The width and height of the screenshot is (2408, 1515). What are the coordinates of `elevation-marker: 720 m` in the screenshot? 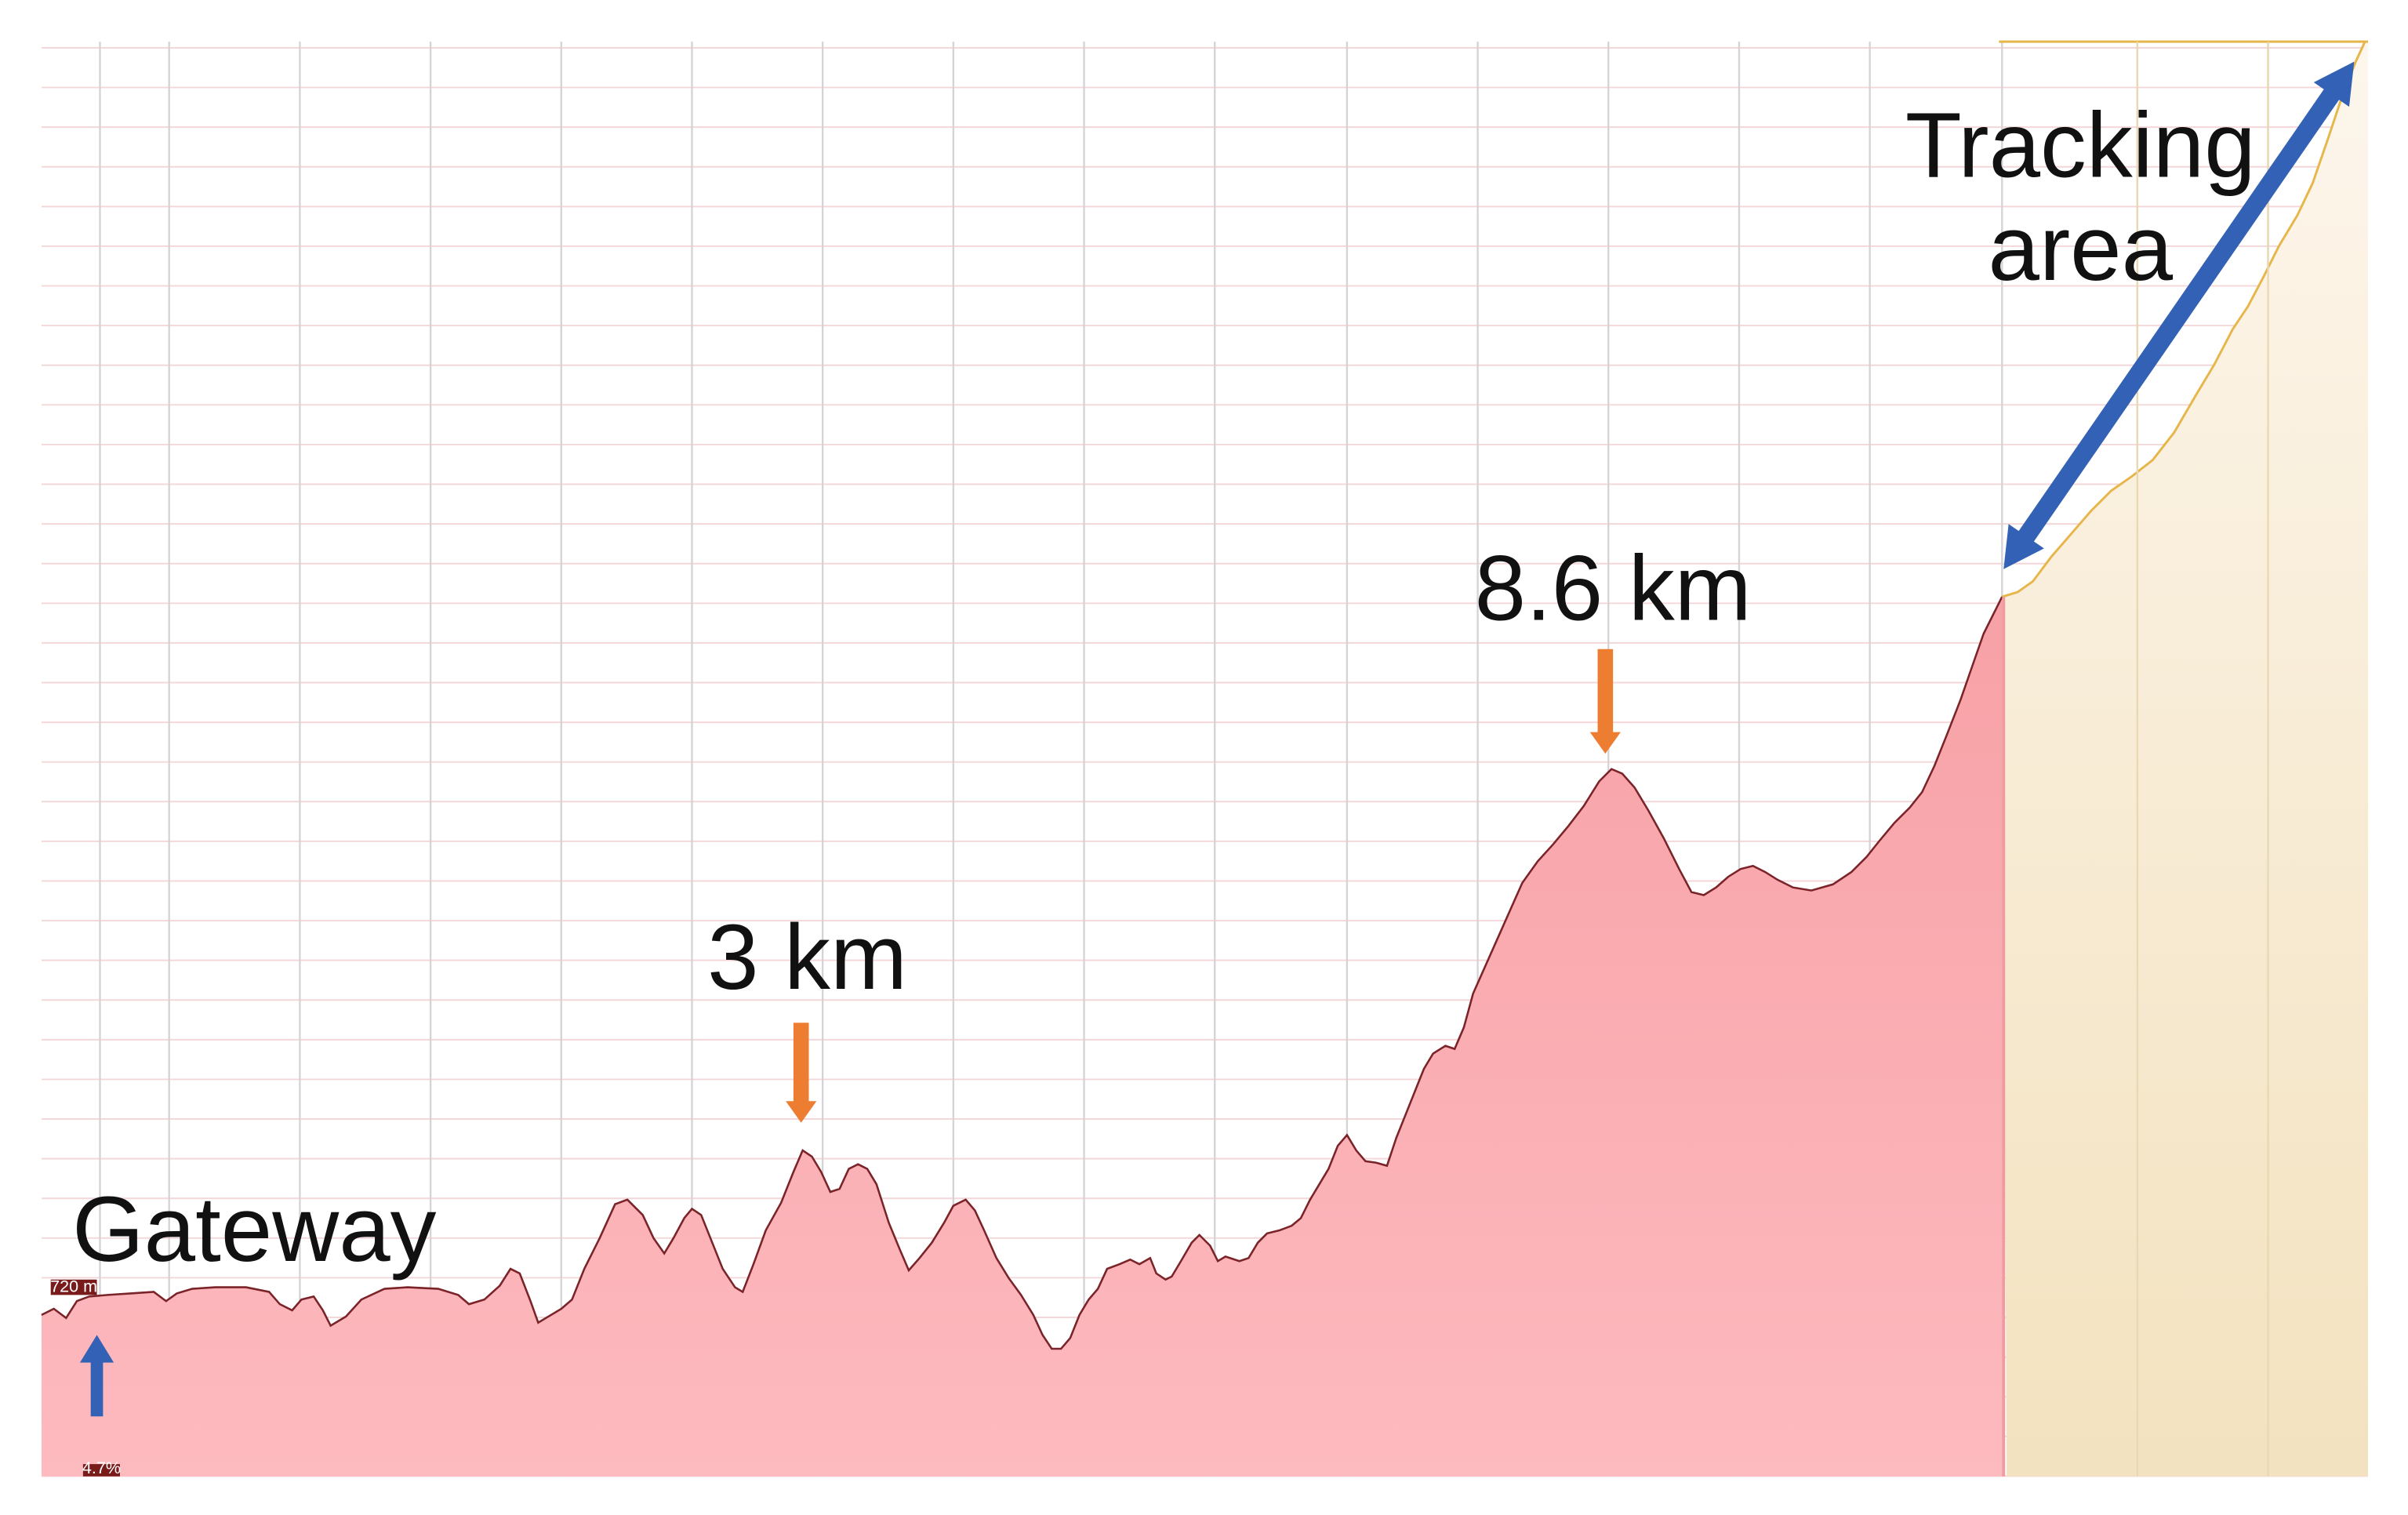 It's located at (73, 1285).